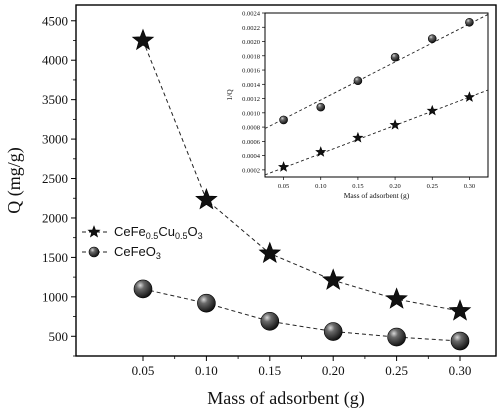 Image resolution: width=500 pixels, height=417 pixels. Describe the element at coordinates (376, 71) in the screenshot. I see `inset-series-sphere` at that location.